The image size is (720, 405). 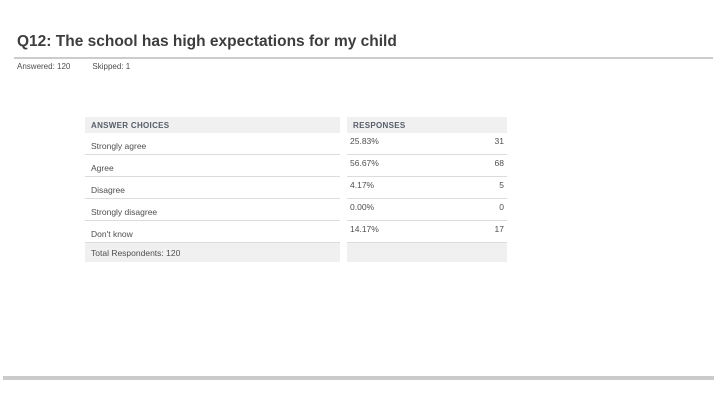 I want to click on row-label-strongly-agree: Strongly agree, so click(x=212, y=144).